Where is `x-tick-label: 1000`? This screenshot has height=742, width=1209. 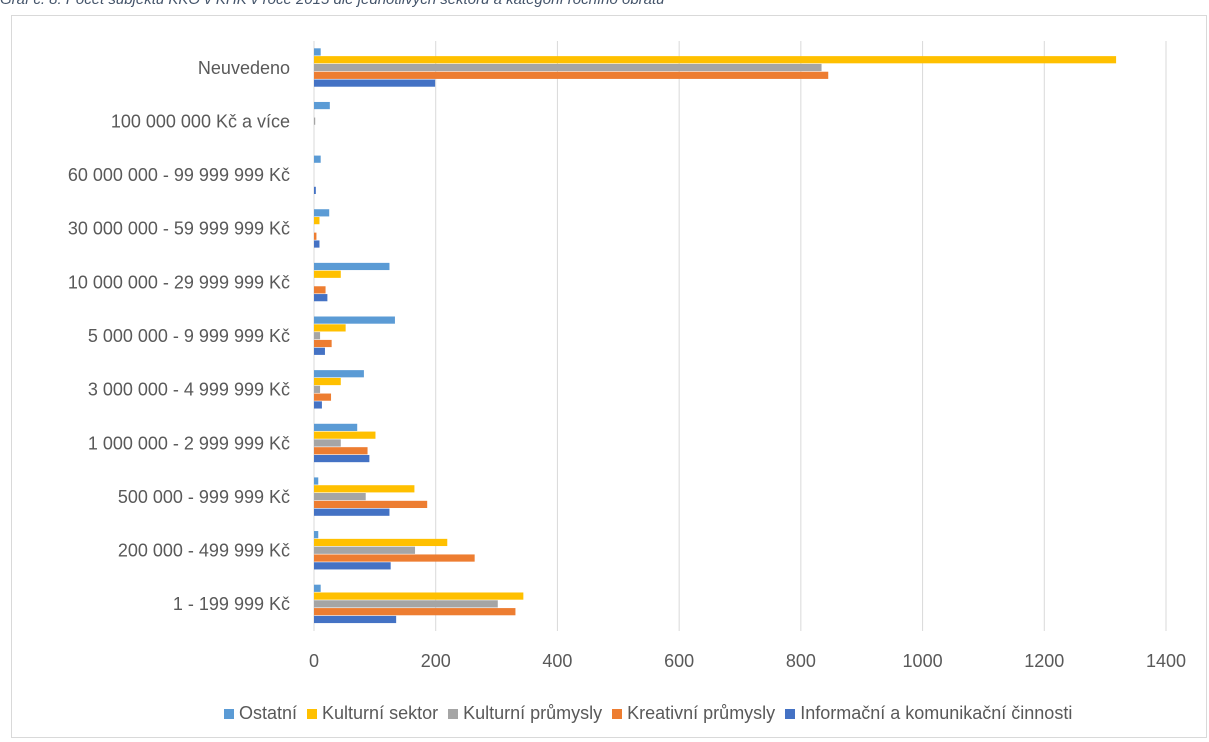
x-tick-label: 1000 is located at coordinates (923, 661).